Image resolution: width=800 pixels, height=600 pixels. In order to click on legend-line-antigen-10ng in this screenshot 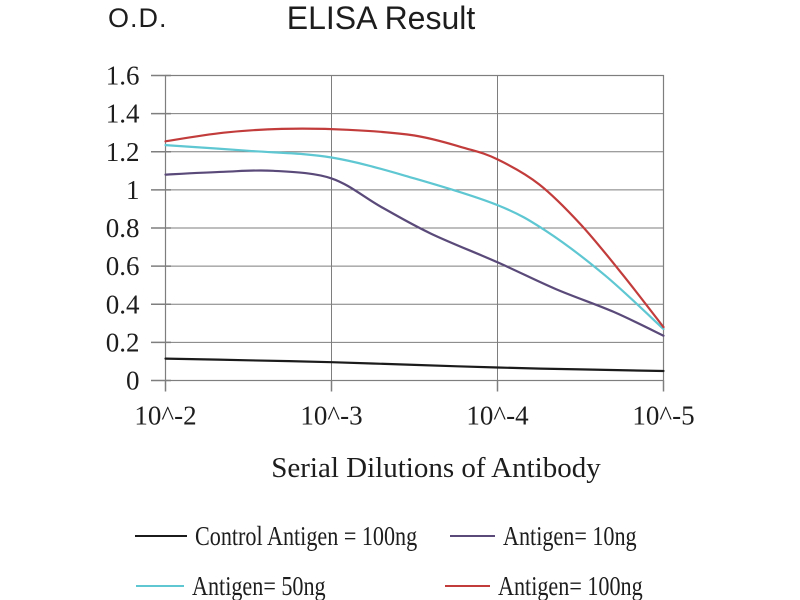, I will do `click(472, 536)`.